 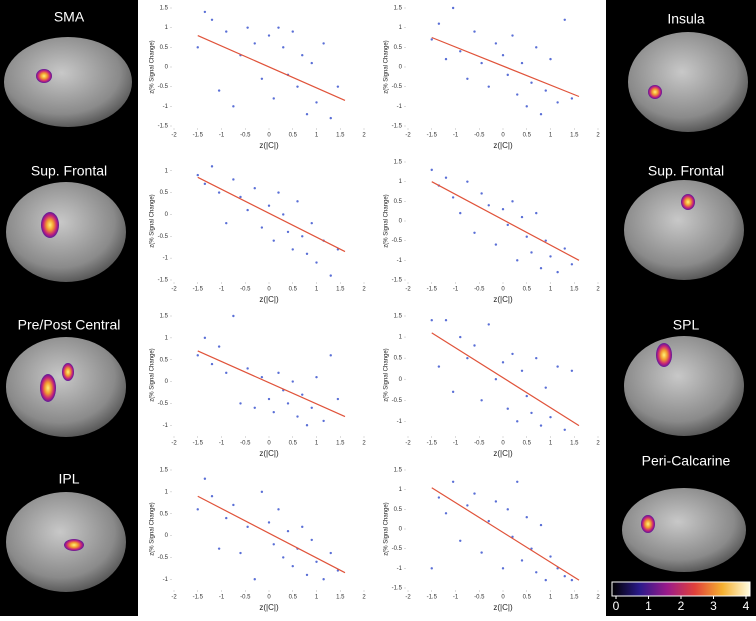 I want to click on colorbar-tick-label: 2, so click(x=681, y=606).